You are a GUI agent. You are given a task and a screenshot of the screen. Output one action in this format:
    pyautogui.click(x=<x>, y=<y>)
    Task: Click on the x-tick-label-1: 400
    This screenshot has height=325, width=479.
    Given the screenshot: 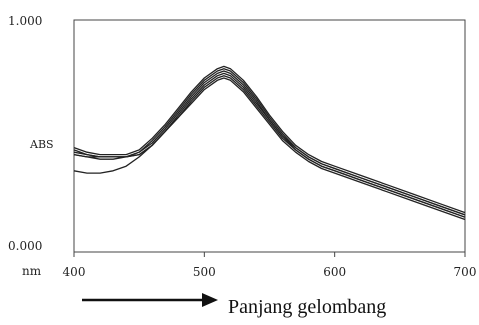 What is the action you would take?
    pyautogui.click(x=74, y=272)
    